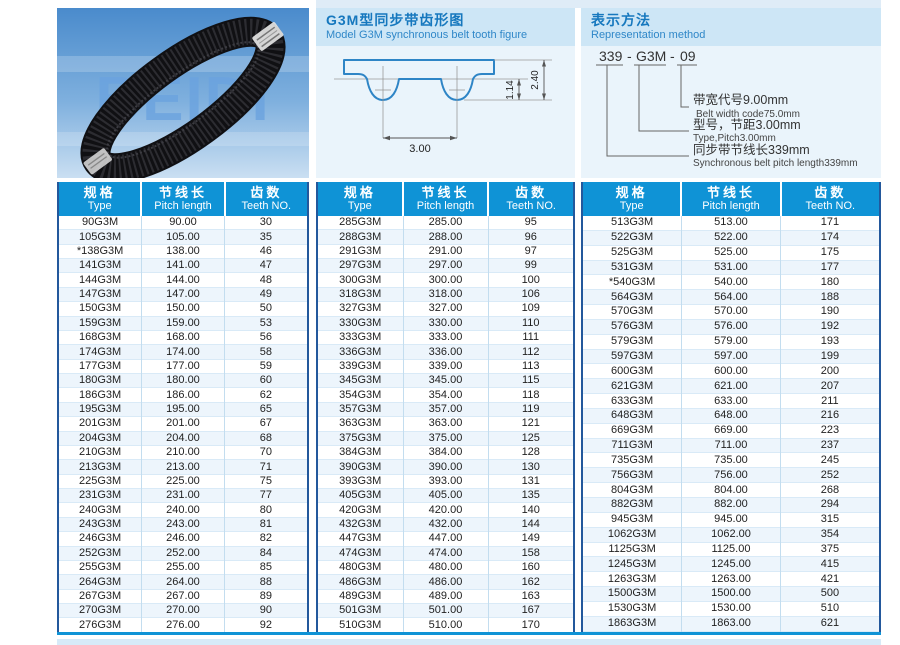 The image size is (900, 645). I want to click on table-cell: 240.00, so click(183, 510).